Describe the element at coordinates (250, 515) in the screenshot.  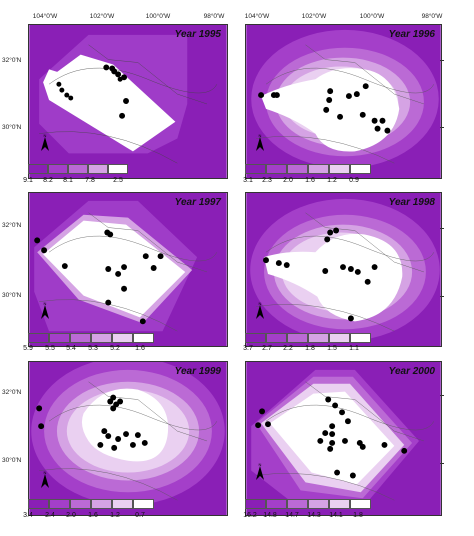
I see `legend-2000-v0: 16.2` at that location.